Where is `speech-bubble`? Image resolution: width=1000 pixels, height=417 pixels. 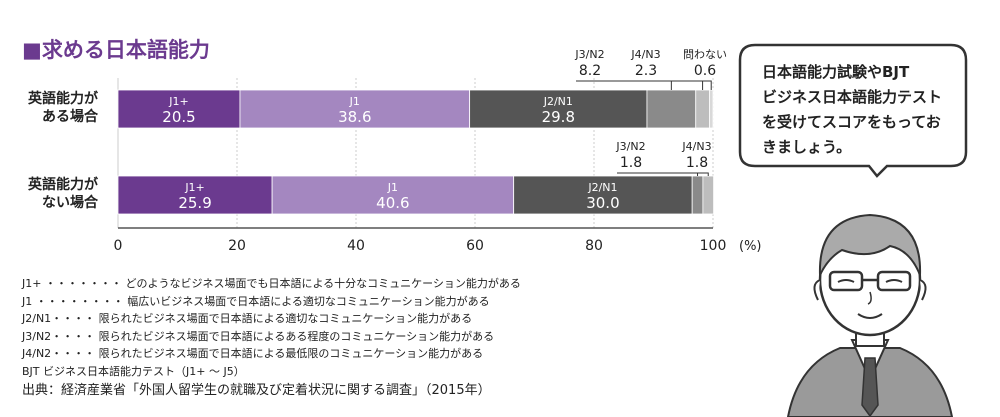
speech-bubble is located at coordinates (853, 110).